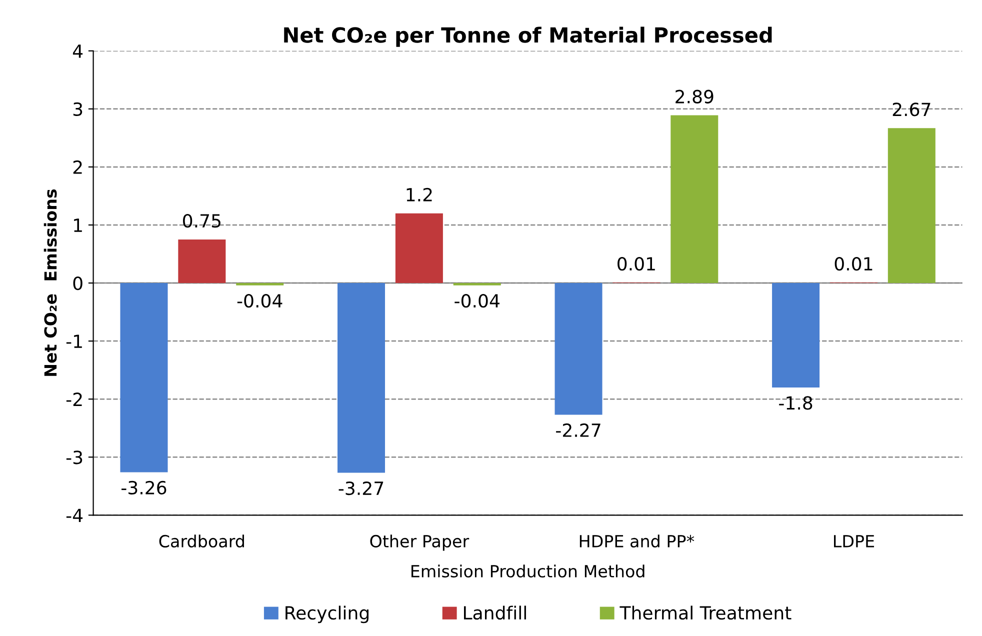  Describe the element at coordinates (144, 487) in the screenshot. I see `data-label: -3.26` at that location.